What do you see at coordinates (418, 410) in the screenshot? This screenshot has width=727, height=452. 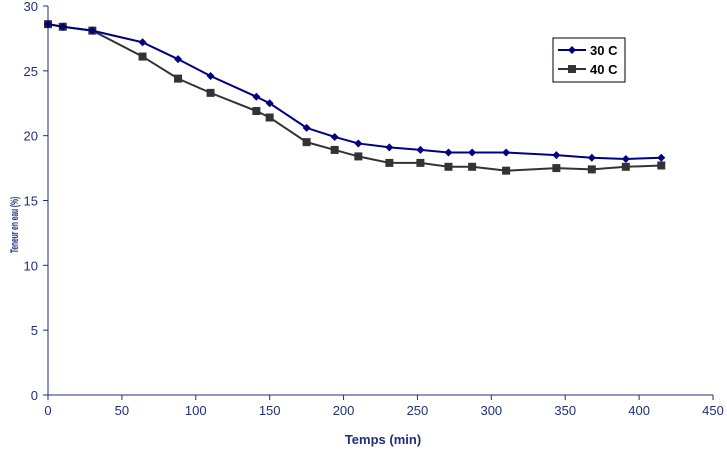 I see `x-tick-label: 250` at bounding box center [418, 410].